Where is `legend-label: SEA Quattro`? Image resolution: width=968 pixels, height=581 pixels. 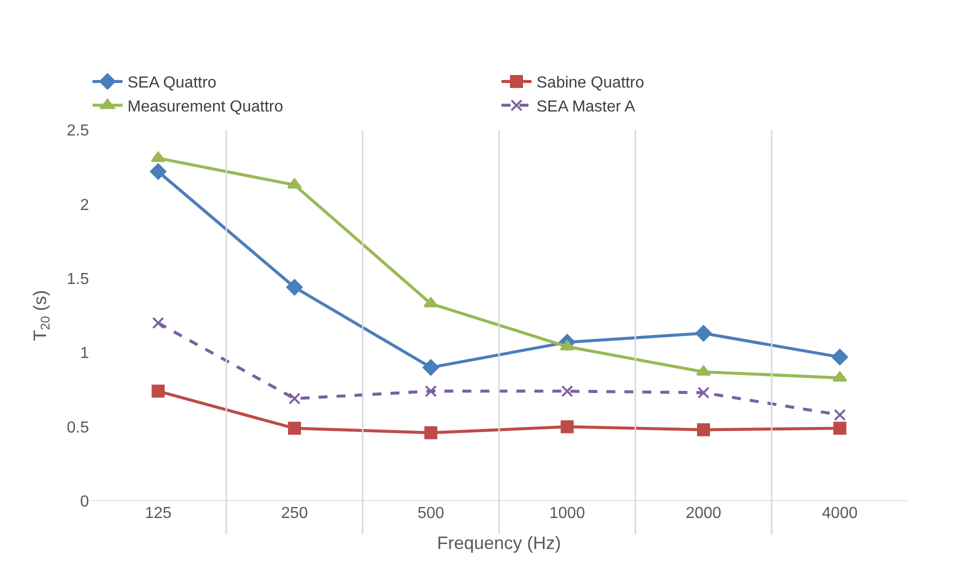 legend-label: SEA Quattro is located at coordinates (172, 83).